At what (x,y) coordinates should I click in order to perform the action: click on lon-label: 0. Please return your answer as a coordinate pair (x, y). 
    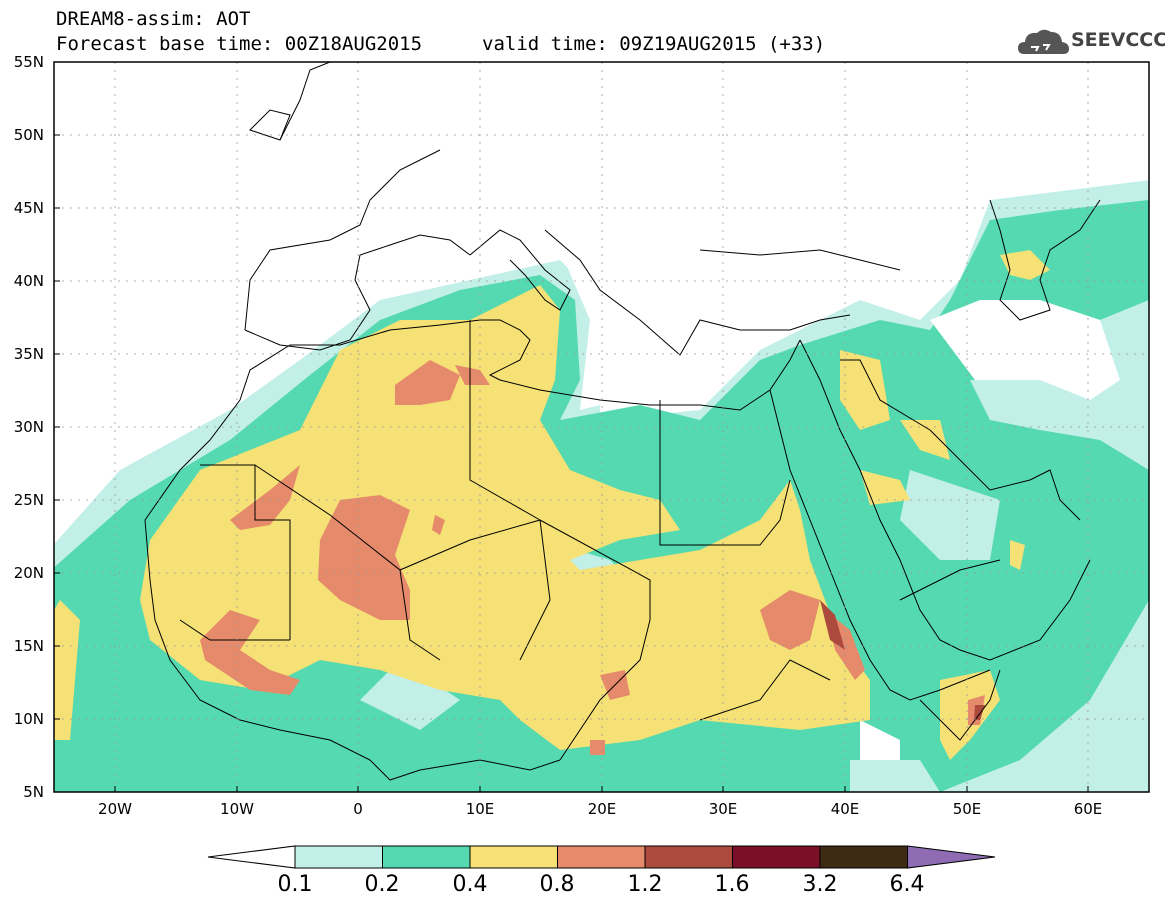
    Looking at the image, I should click on (358, 809).